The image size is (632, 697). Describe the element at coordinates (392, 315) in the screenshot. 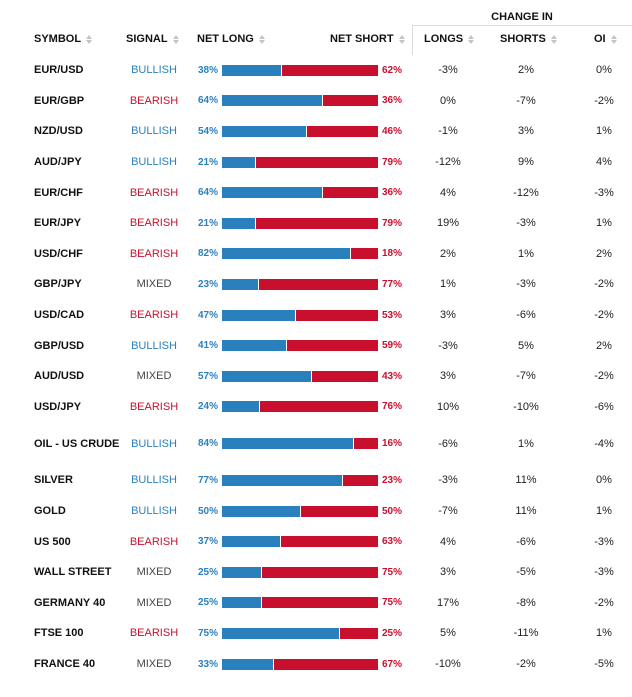

I see `net-short-percent: 53%` at that location.